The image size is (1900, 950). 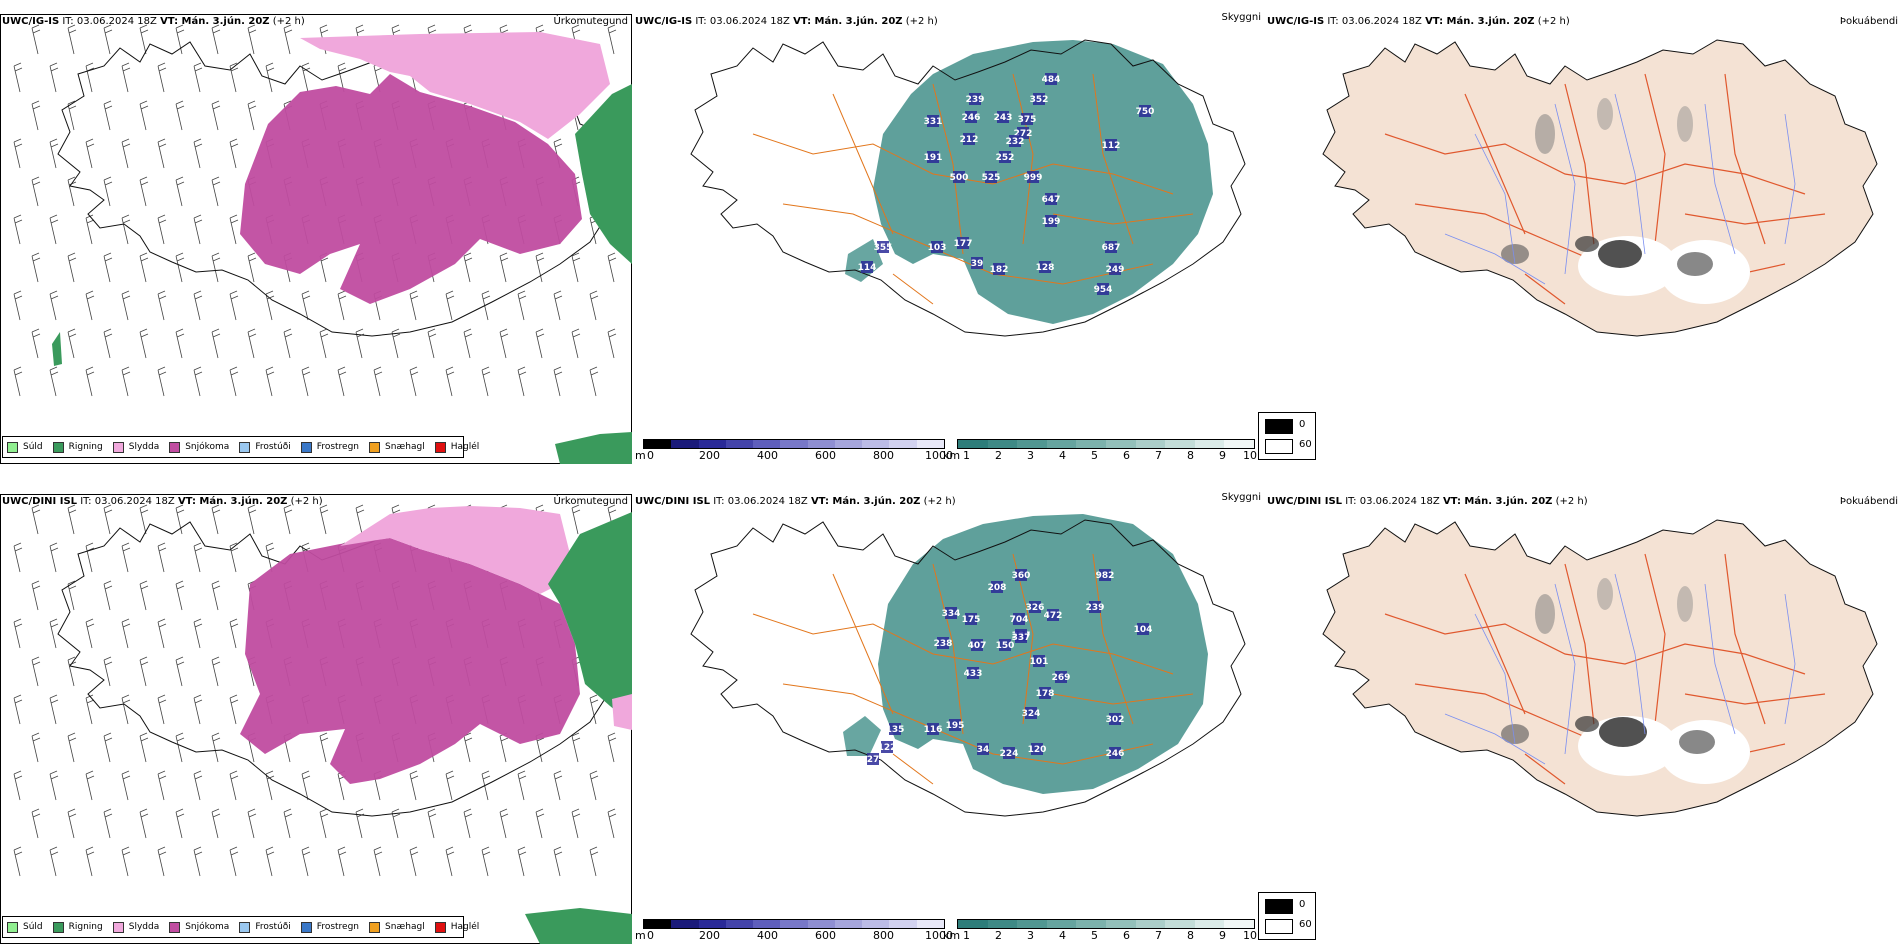 What do you see at coordinates (135, 447) in the screenshot?
I see `legend-item: Slydda` at bounding box center [135, 447].